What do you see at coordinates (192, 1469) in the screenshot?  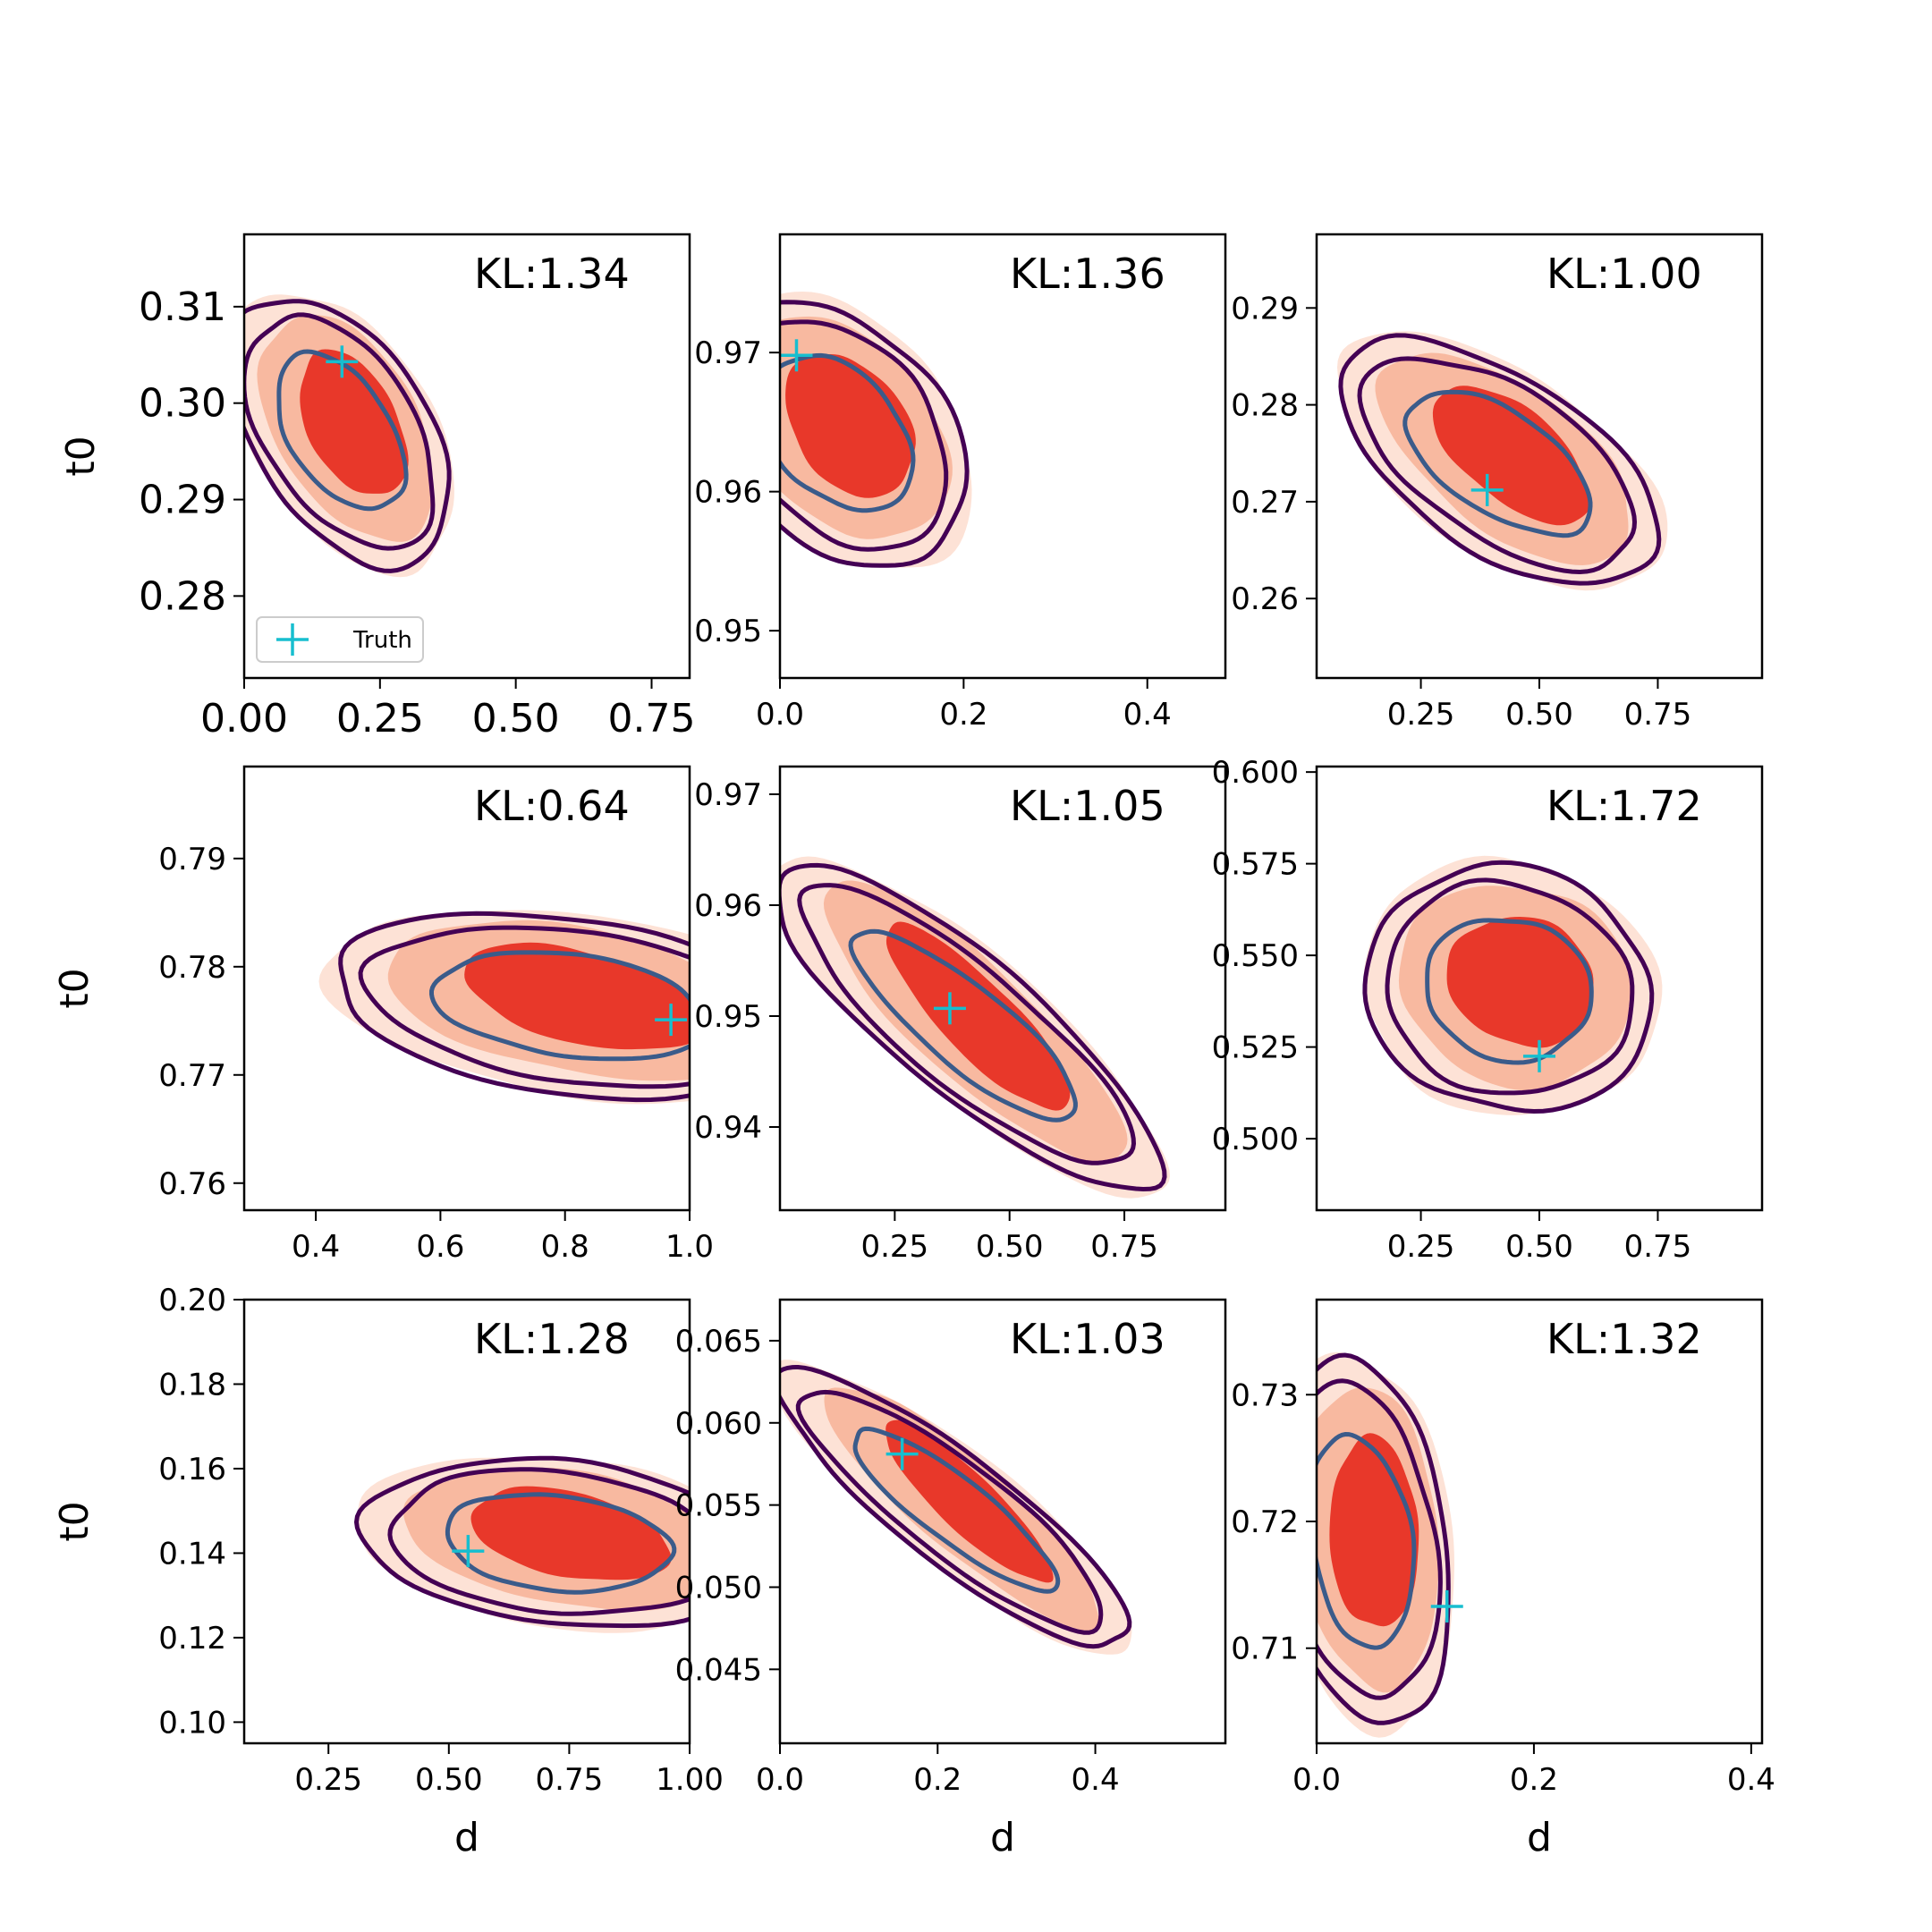 I see `y-tick-label: 0.16` at bounding box center [192, 1469].